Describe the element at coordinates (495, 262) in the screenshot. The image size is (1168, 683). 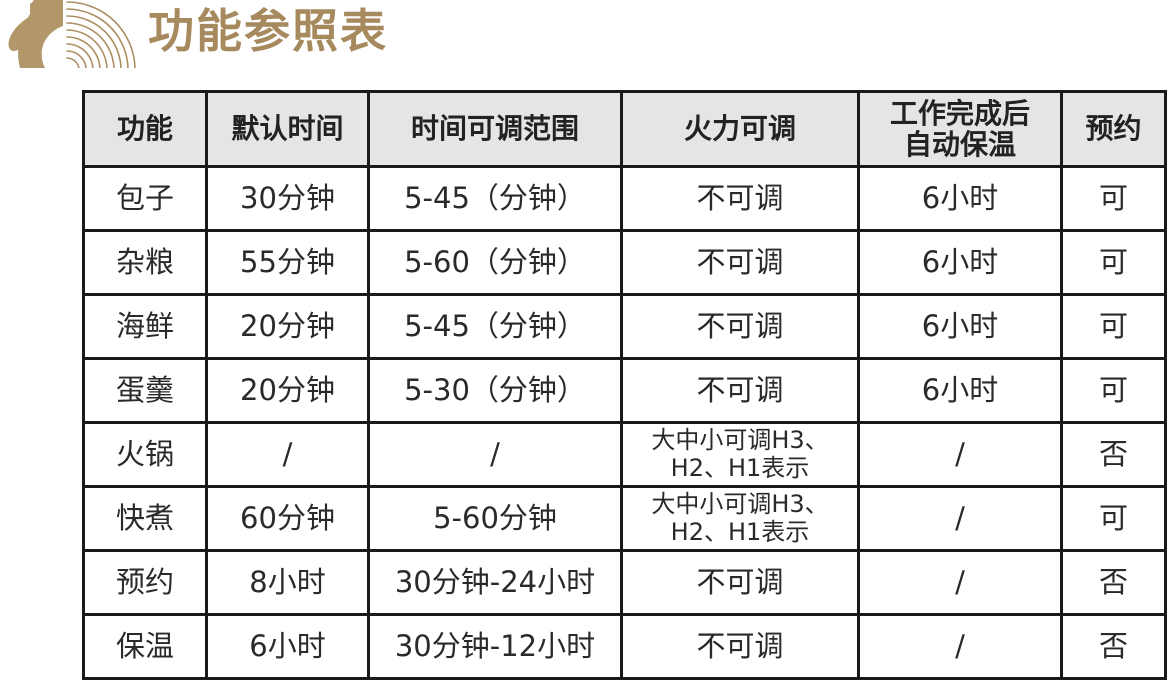
I see `table-cell: 5-60（分钟）` at that location.